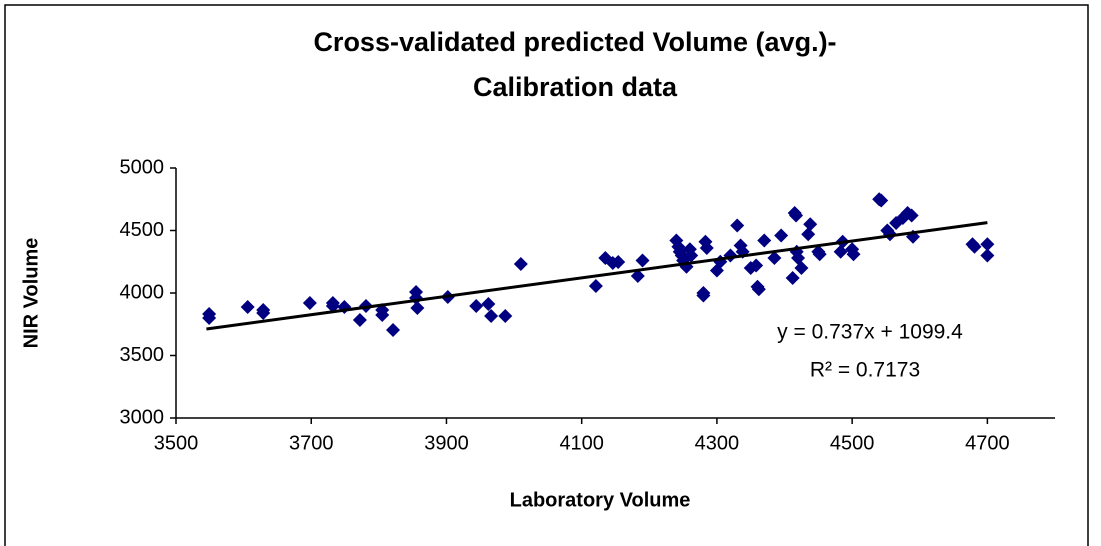 The height and width of the screenshot is (546, 1101). I want to click on trendline, so click(597, 276).